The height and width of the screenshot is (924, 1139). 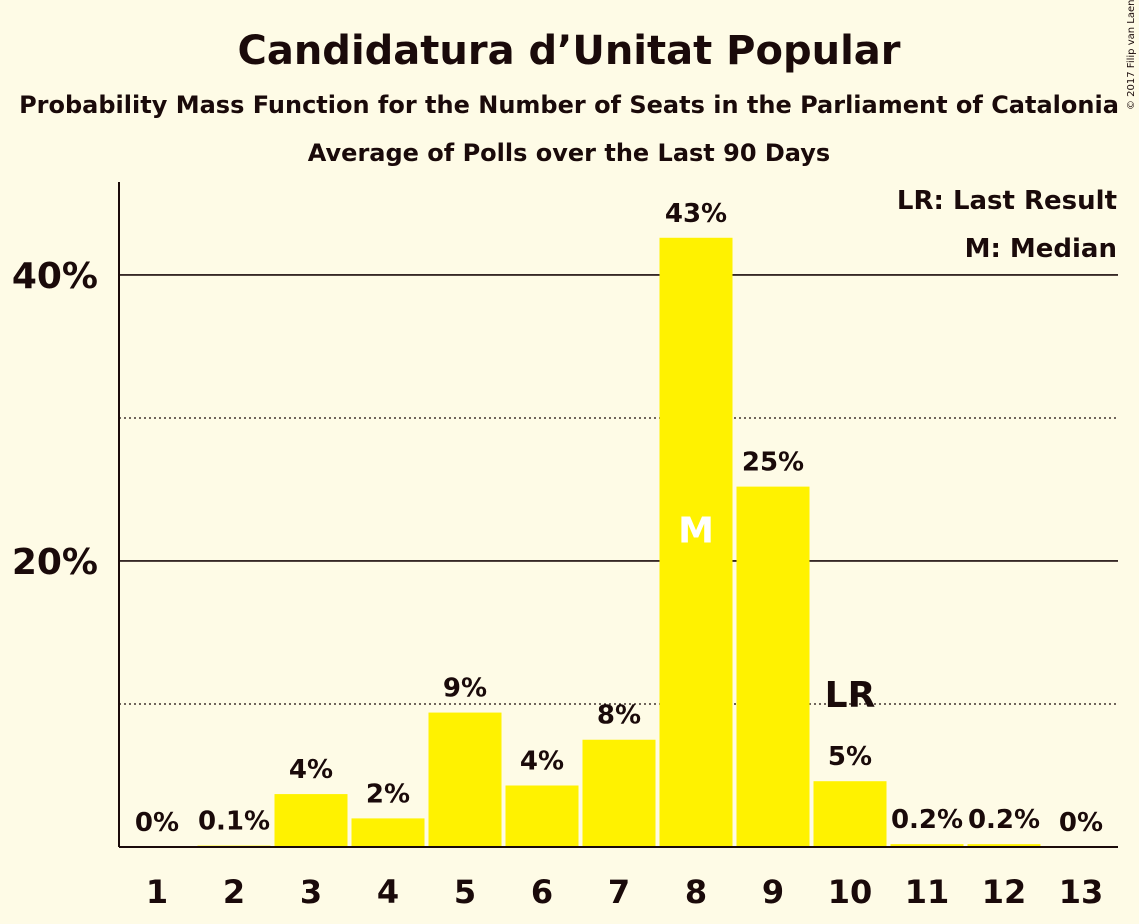 I want to click on x-tick-label: 13, so click(x=1081, y=892).